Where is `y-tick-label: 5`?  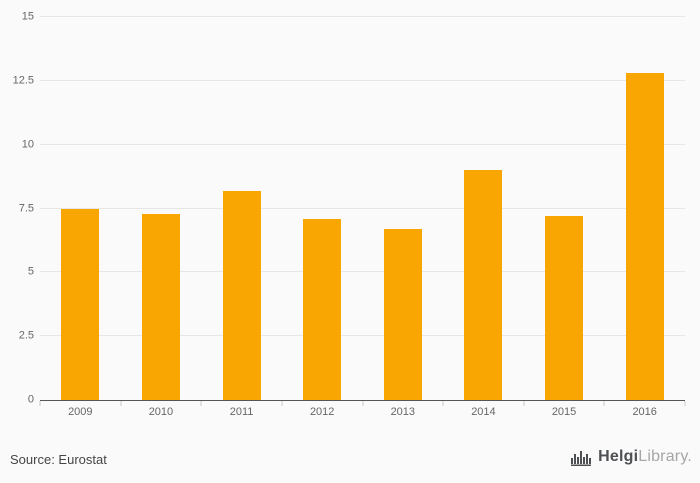 y-tick-label: 5 is located at coordinates (30, 271).